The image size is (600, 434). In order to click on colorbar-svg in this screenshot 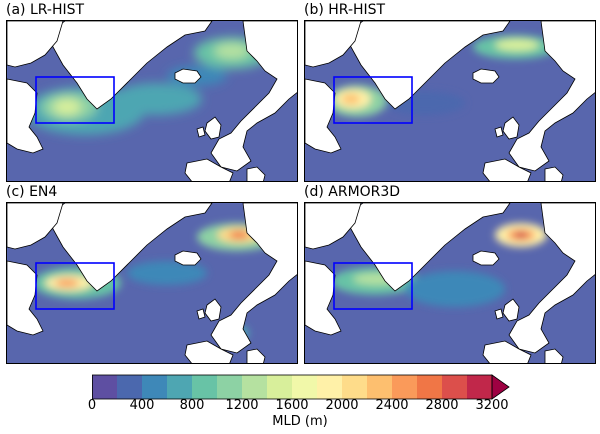, I will do `click(301, 387)`.